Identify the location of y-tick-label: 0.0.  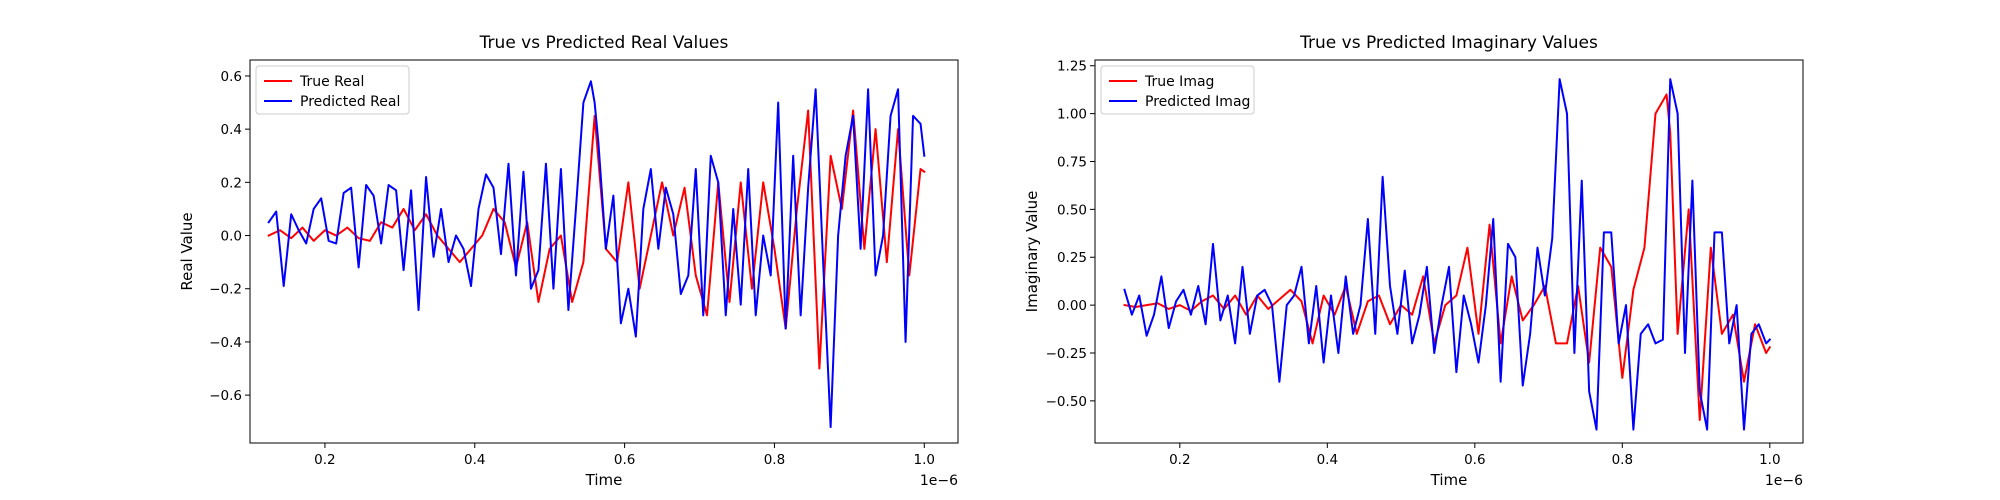
(231, 237).